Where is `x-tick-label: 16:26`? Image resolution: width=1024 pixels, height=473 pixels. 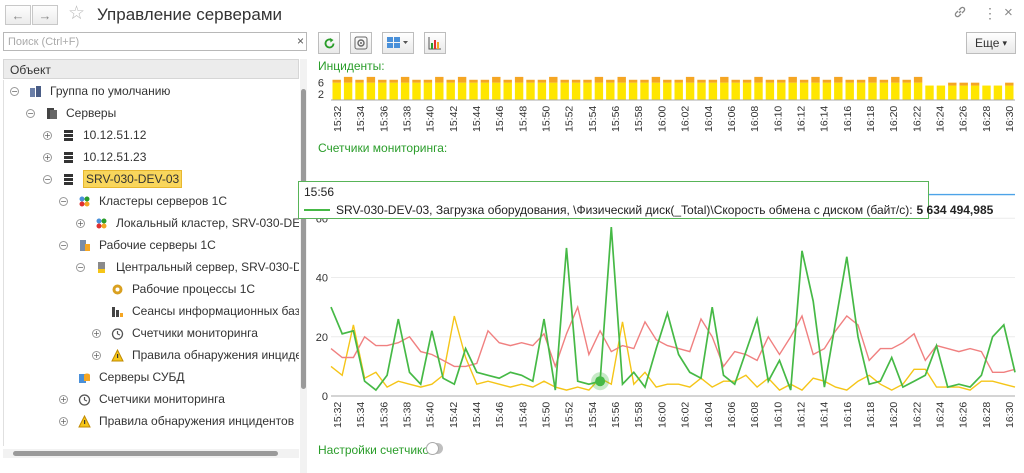 x-tick-label: 16:26 is located at coordinates (964, 415).